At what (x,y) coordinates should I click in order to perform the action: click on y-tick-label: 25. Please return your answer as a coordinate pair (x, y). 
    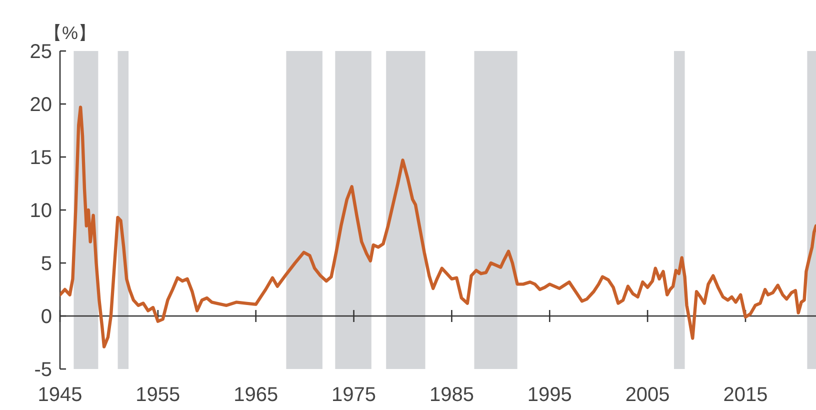
    Looking at the image, I should click on (41, 52).